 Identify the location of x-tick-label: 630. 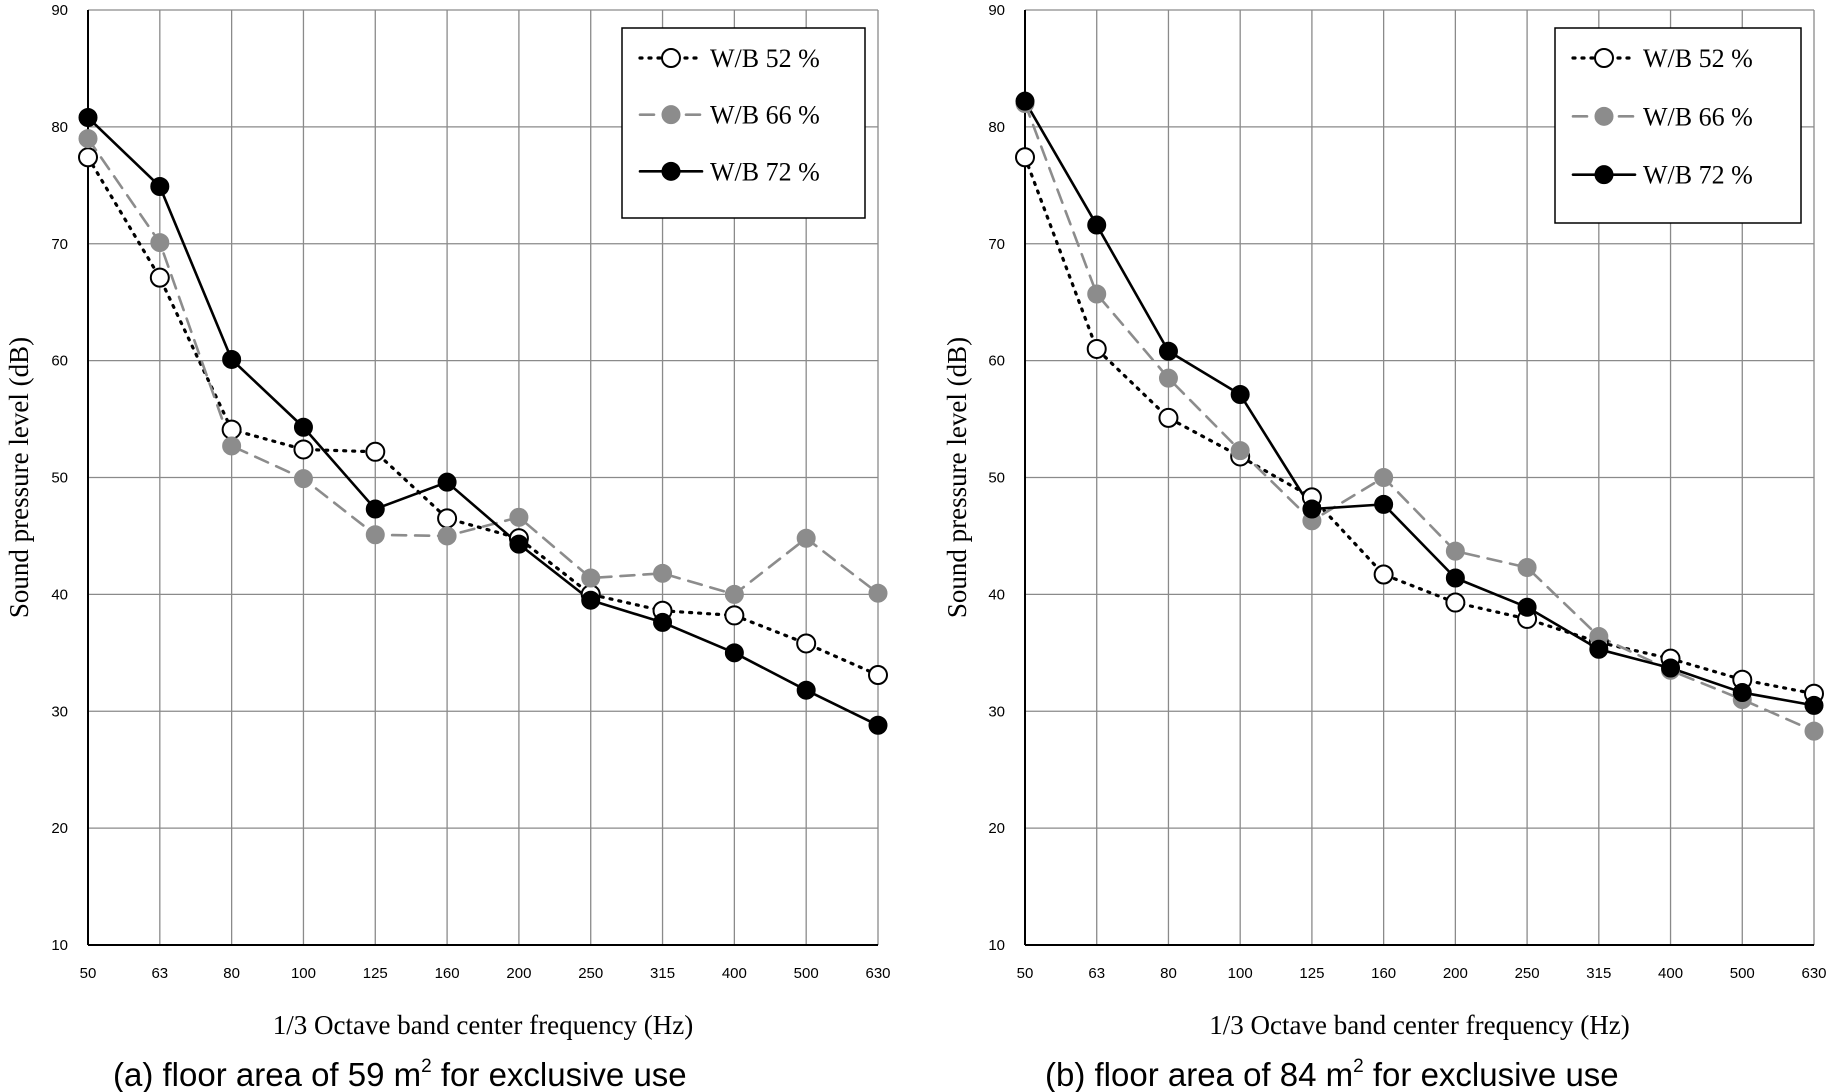
(877, 973).